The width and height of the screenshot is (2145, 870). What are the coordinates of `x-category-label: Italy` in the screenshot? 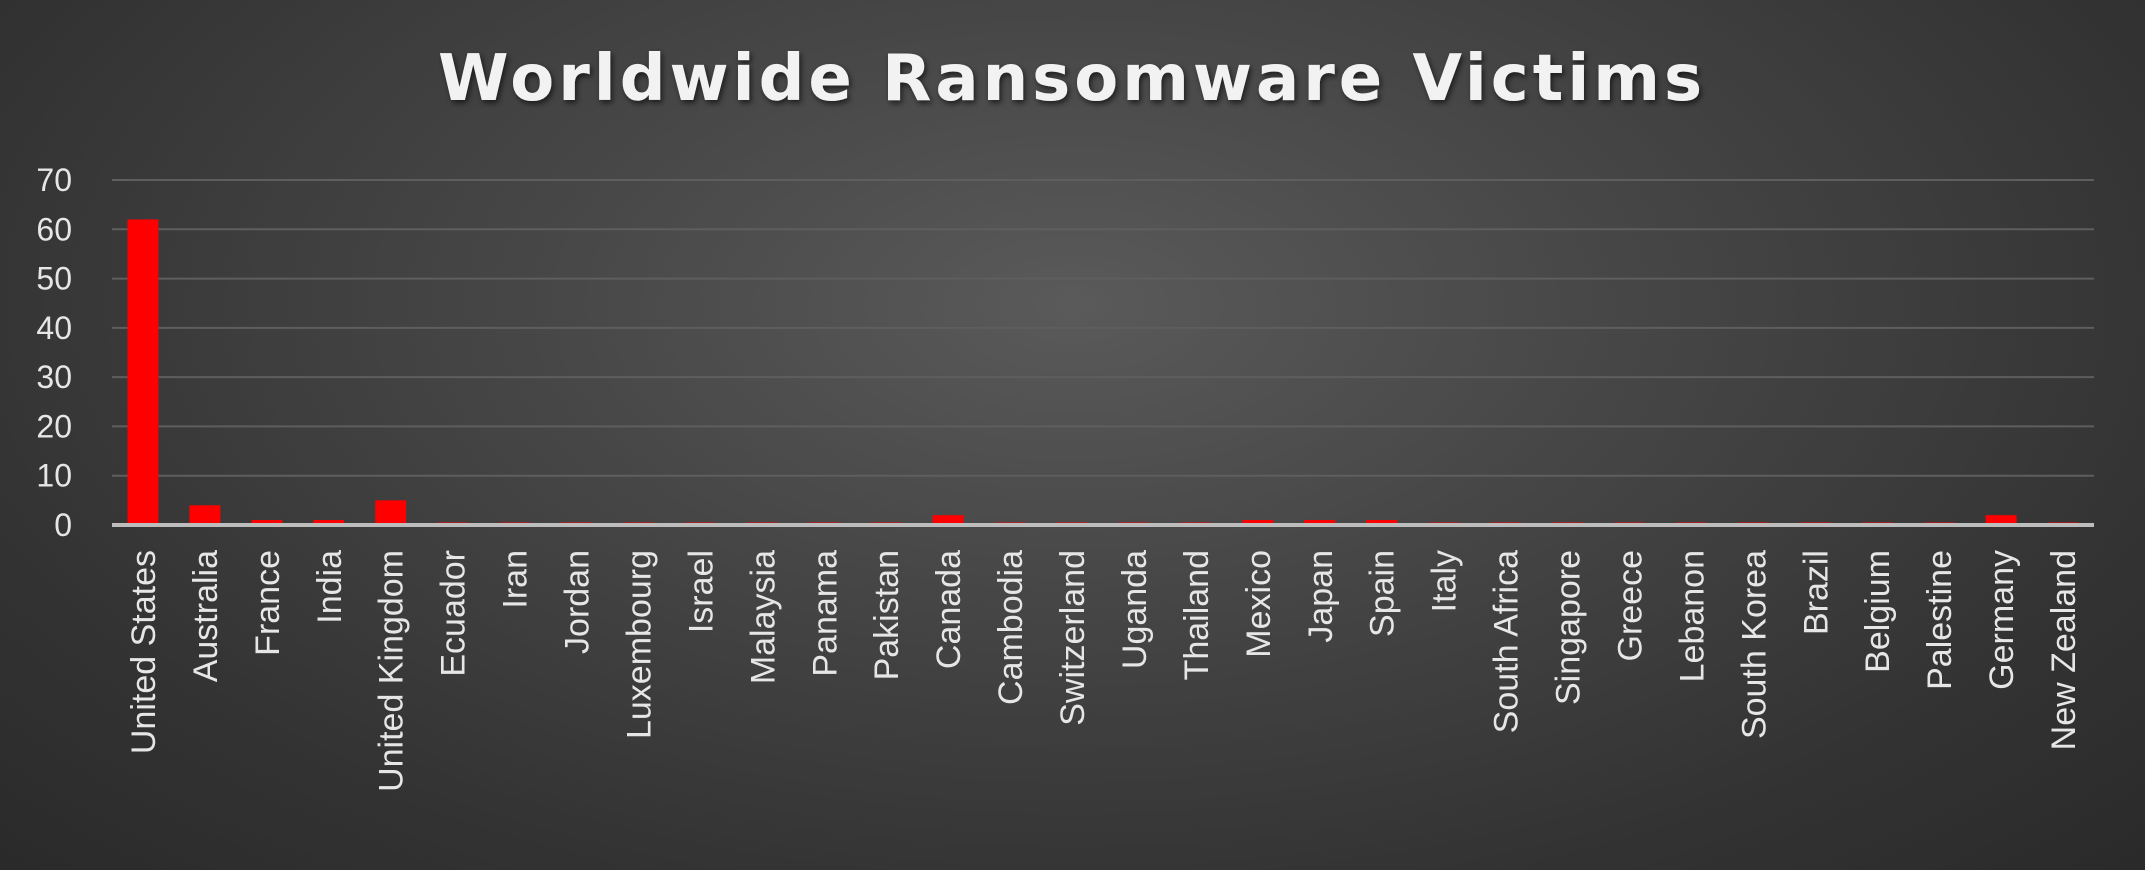 It's located at (1445, 581).